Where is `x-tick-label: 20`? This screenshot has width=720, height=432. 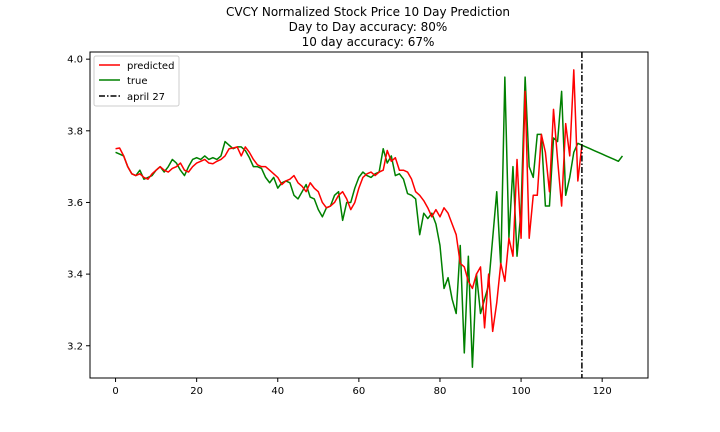 x-tick-label: 20 is located at coordinates (196, 391).